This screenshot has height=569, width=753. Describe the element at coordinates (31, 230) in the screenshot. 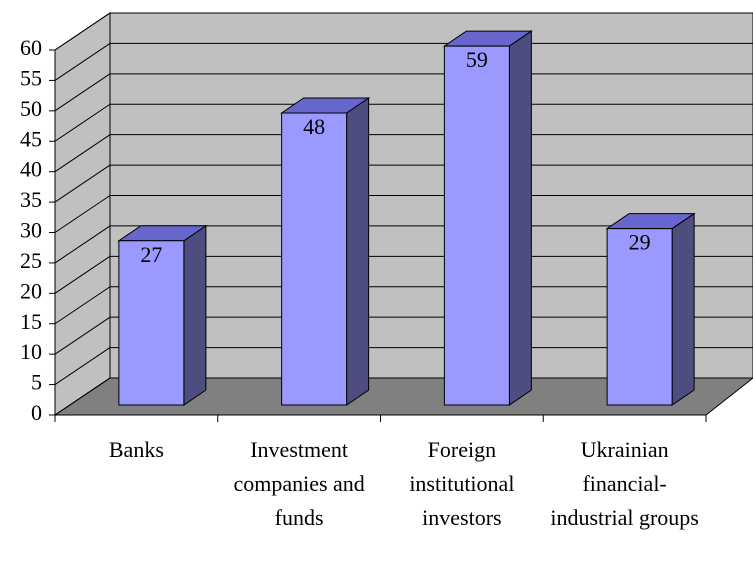

I see `y-tick-label: 30` at that location.